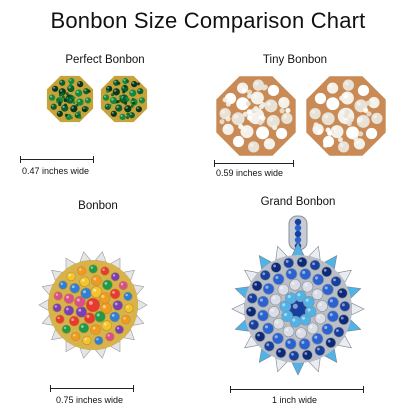 The width and height of the screenshot is (416, 416). I want to click on width-ruler-tiny, so click(254, 163).